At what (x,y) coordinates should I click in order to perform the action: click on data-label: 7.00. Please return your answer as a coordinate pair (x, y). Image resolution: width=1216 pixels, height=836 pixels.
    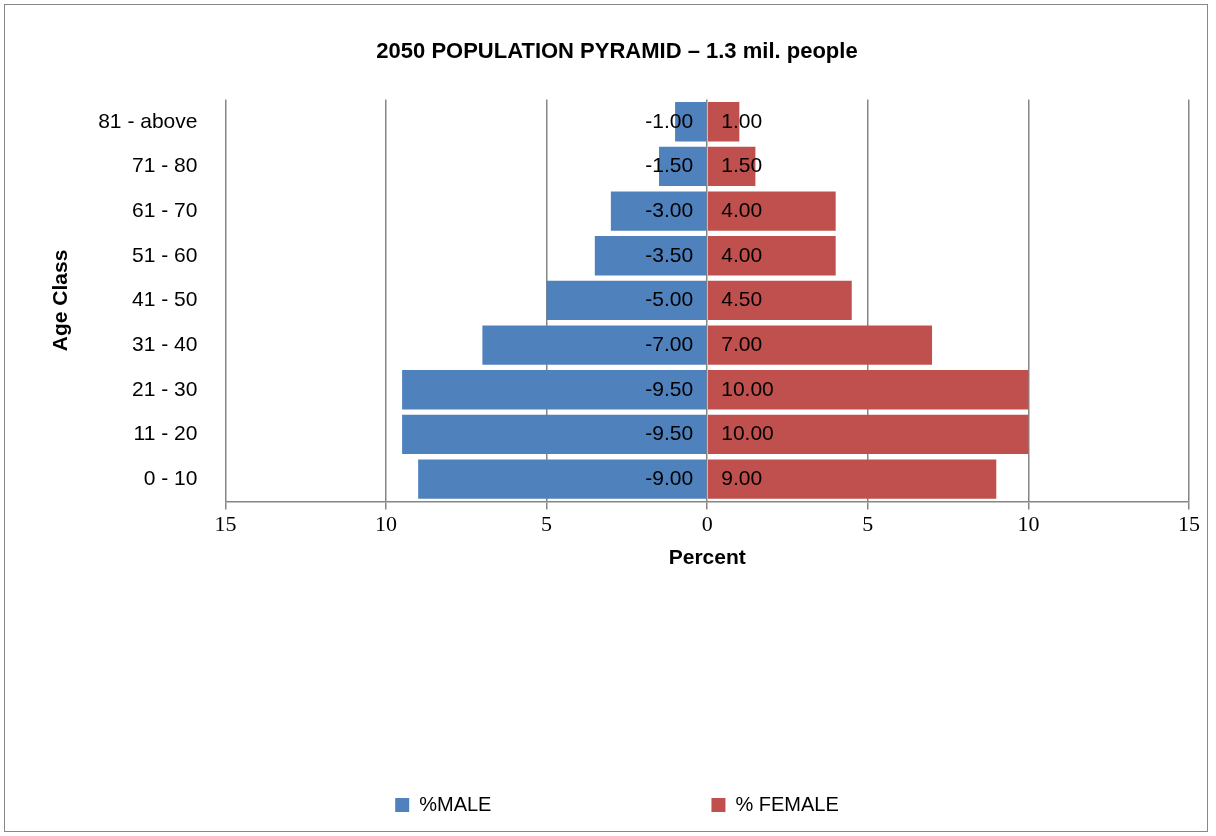
    Looking at the image, I should click on (742, 343).